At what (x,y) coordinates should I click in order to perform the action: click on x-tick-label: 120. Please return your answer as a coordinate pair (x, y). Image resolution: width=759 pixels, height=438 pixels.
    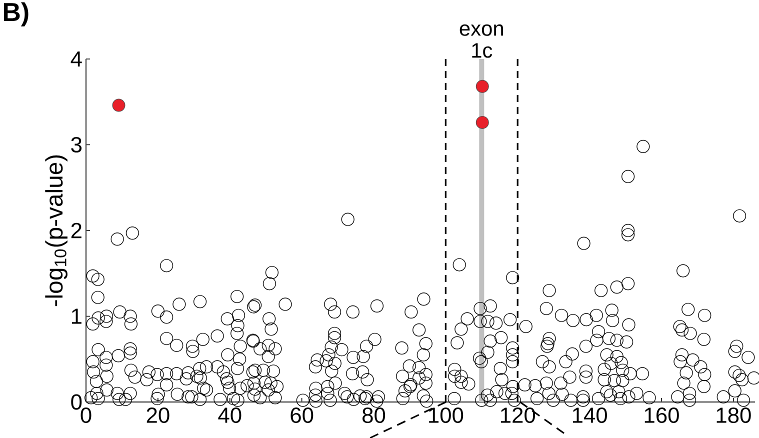
    Looking at the image, I should click on (518, 415).